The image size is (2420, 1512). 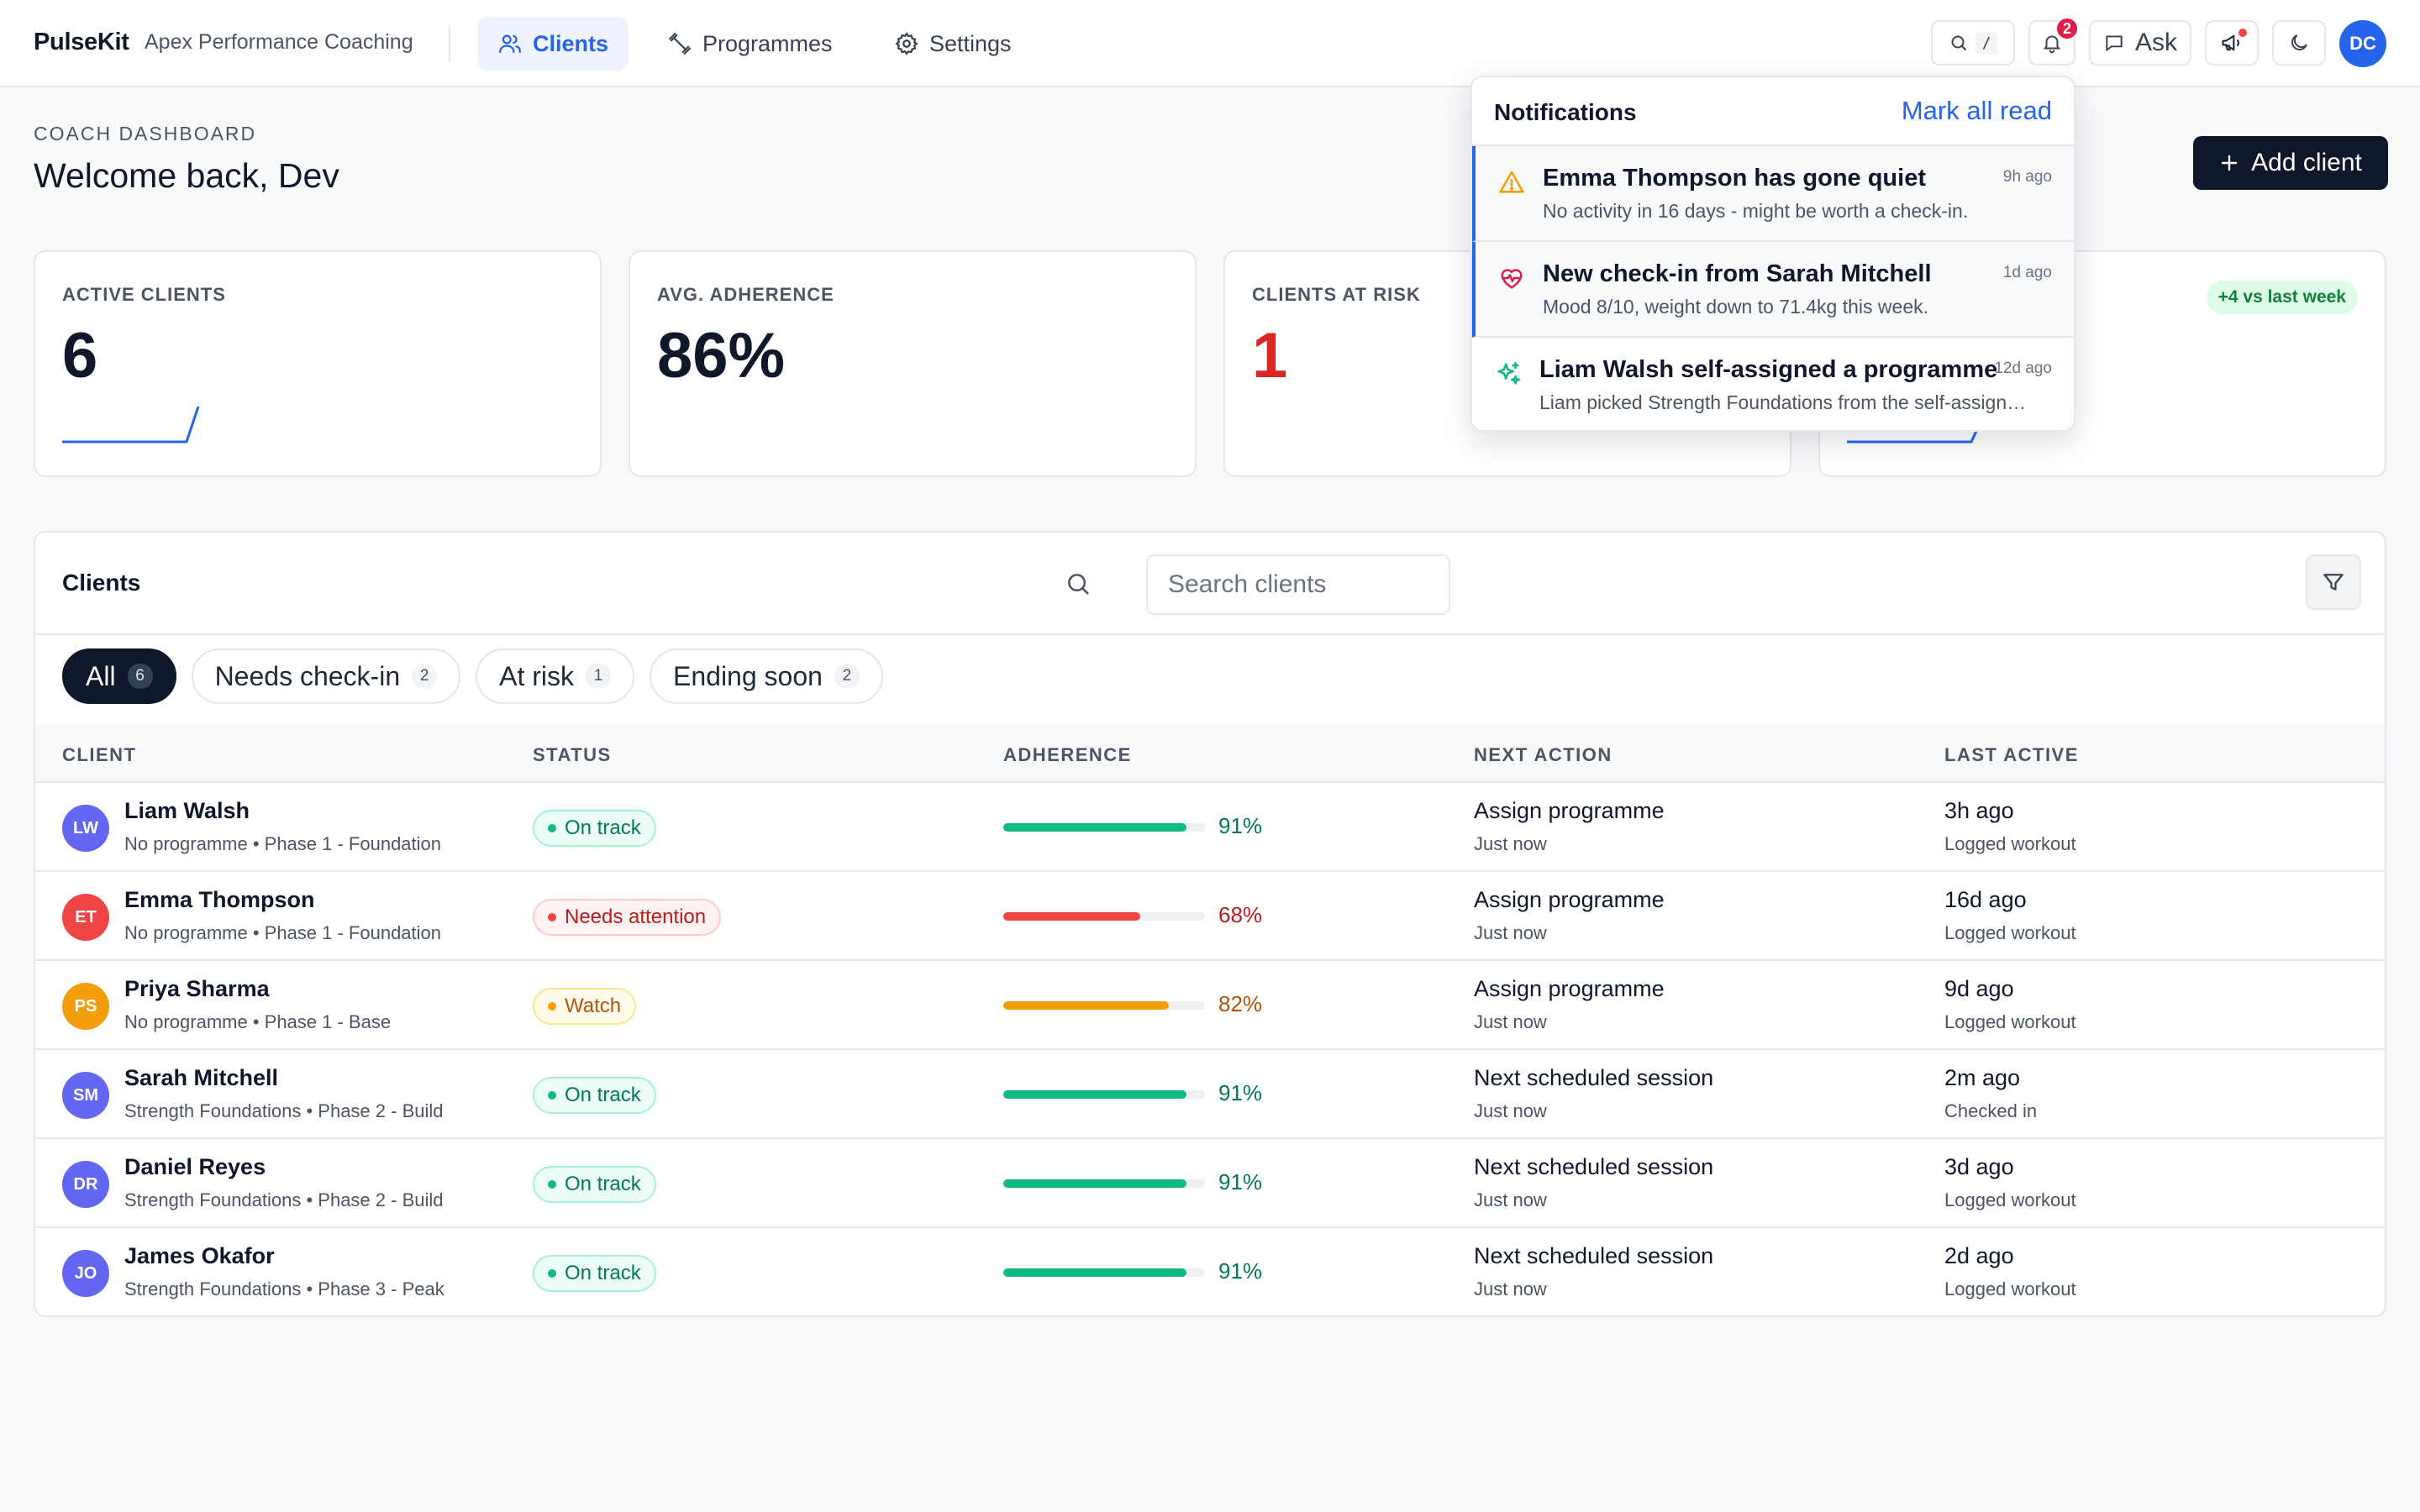 I want to click on chip-count: 6, so click(x=140, y=676).